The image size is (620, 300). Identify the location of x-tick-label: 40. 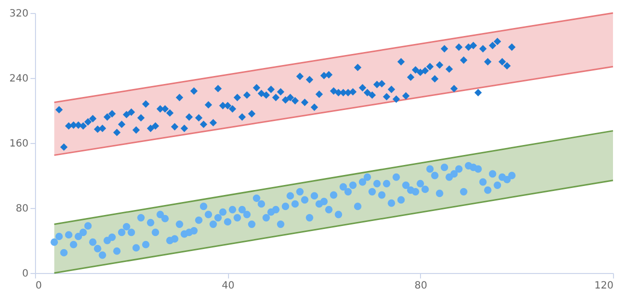
(228, 286).